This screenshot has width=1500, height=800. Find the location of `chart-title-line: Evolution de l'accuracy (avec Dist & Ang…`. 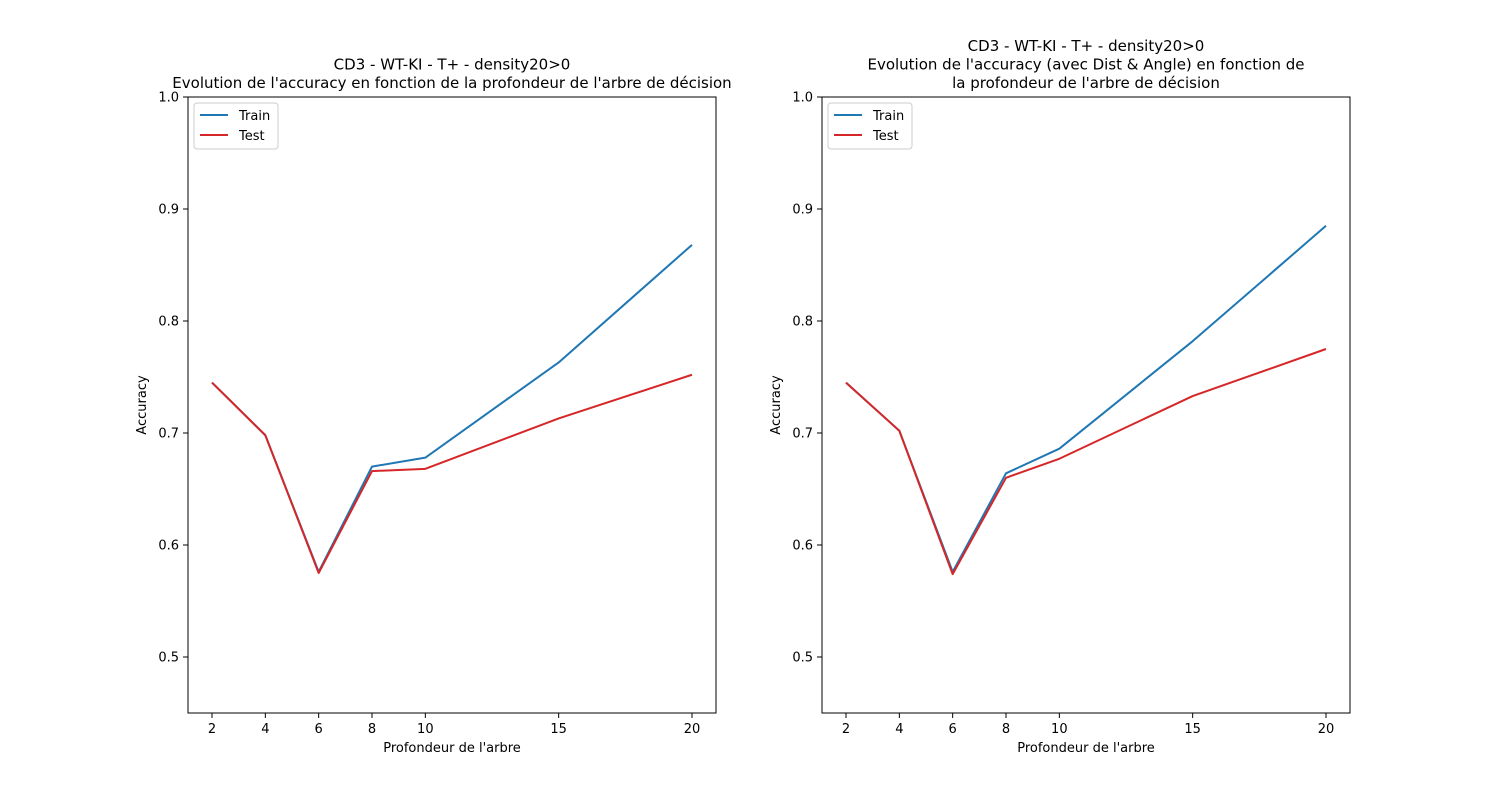

chart-title-line: Evolution de l'accuracy (avec Dist & Ang… is located at coordinates (1085, 65).